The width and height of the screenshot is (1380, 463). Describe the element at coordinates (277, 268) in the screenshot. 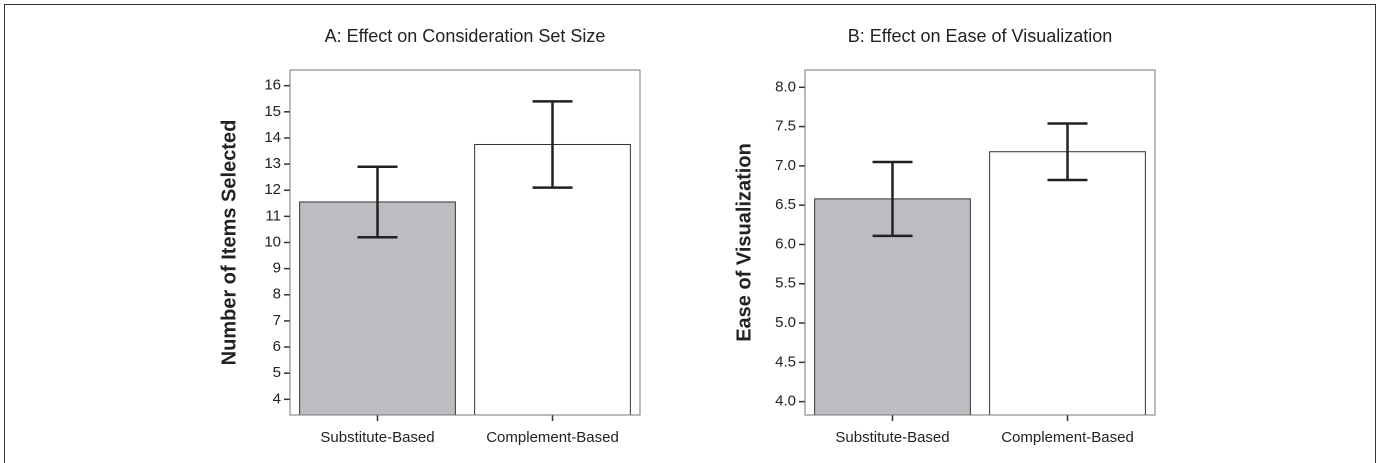

I see `y-tick-label: 9` at that location.